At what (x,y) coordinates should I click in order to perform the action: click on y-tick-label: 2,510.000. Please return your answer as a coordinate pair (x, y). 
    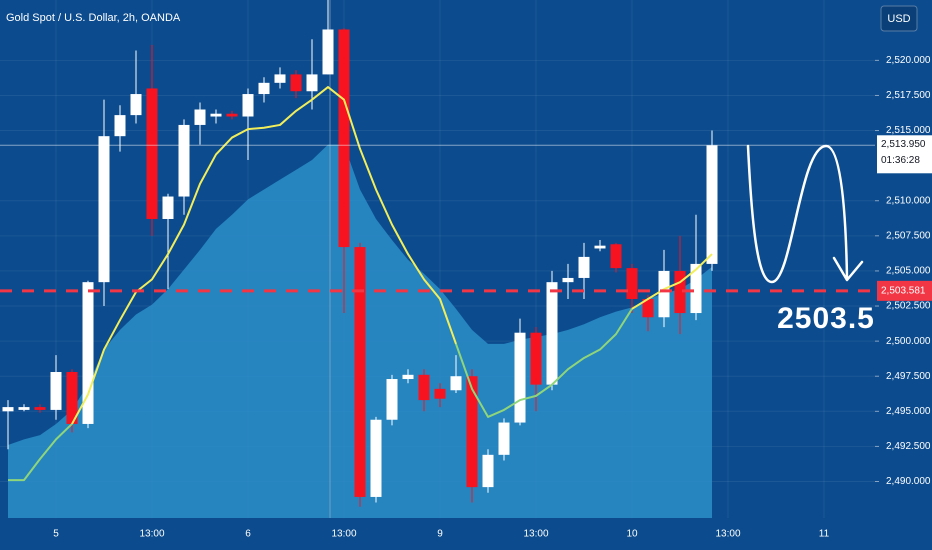
    Looking at the image, I should click on (908, 200).